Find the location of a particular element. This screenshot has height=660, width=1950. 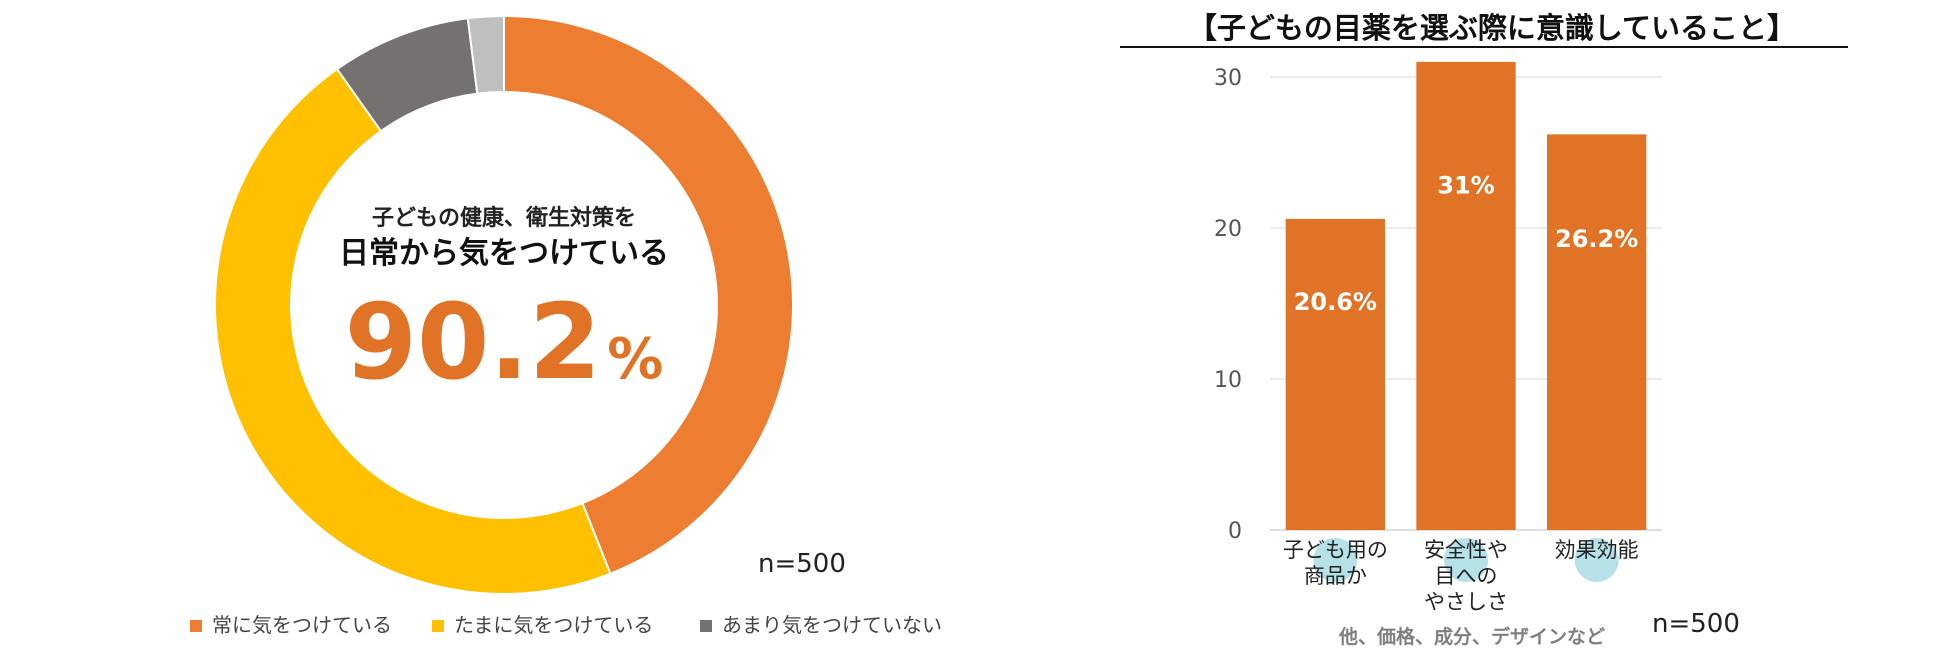

bar-footnote: 他、価格、成分、デザインなど is located at coordinates (1471, 636).